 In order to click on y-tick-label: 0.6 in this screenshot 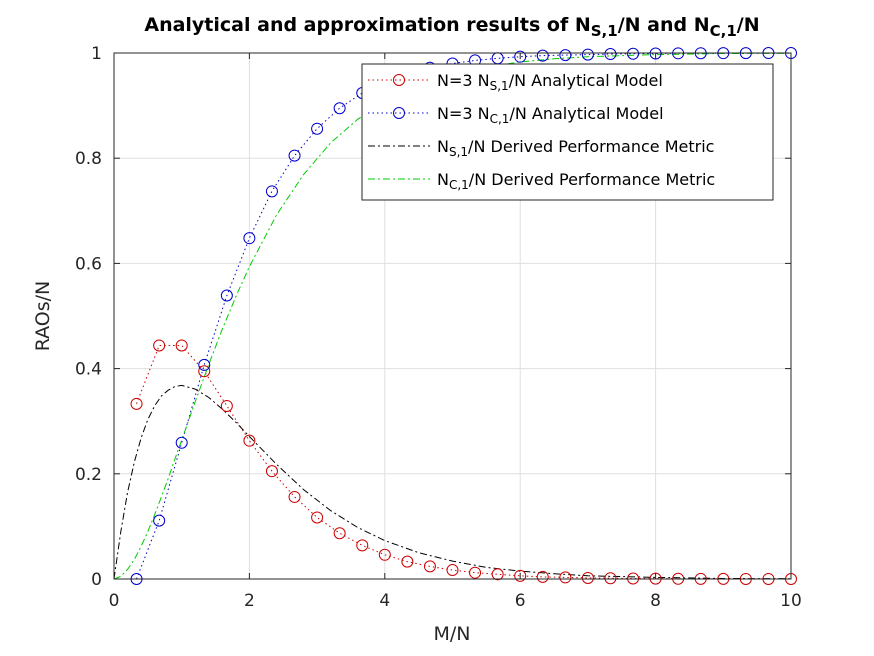, I will do `click(88, 264)`.